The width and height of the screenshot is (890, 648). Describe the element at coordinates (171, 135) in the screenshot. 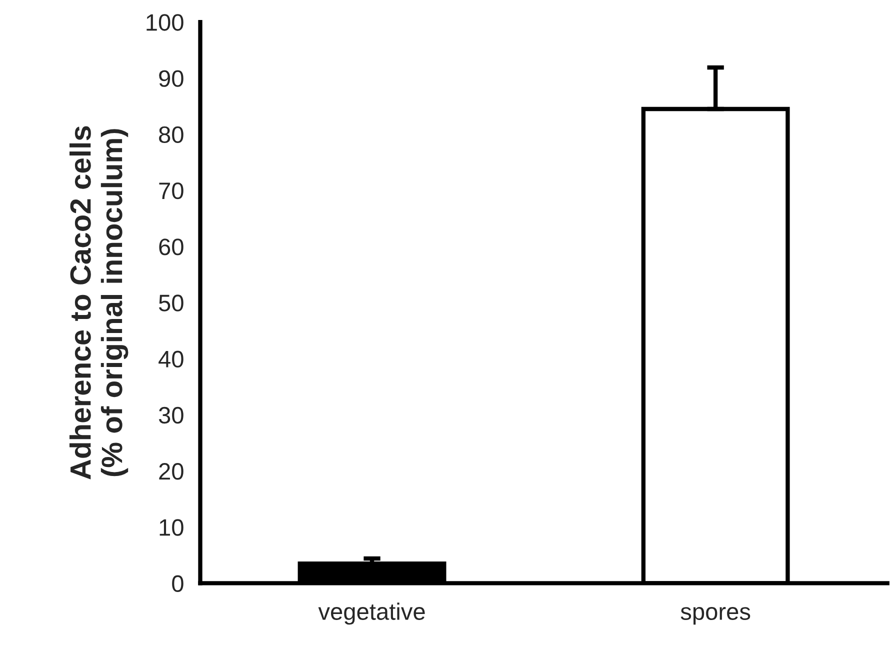

I see `y-tick-label: 80` at that location.